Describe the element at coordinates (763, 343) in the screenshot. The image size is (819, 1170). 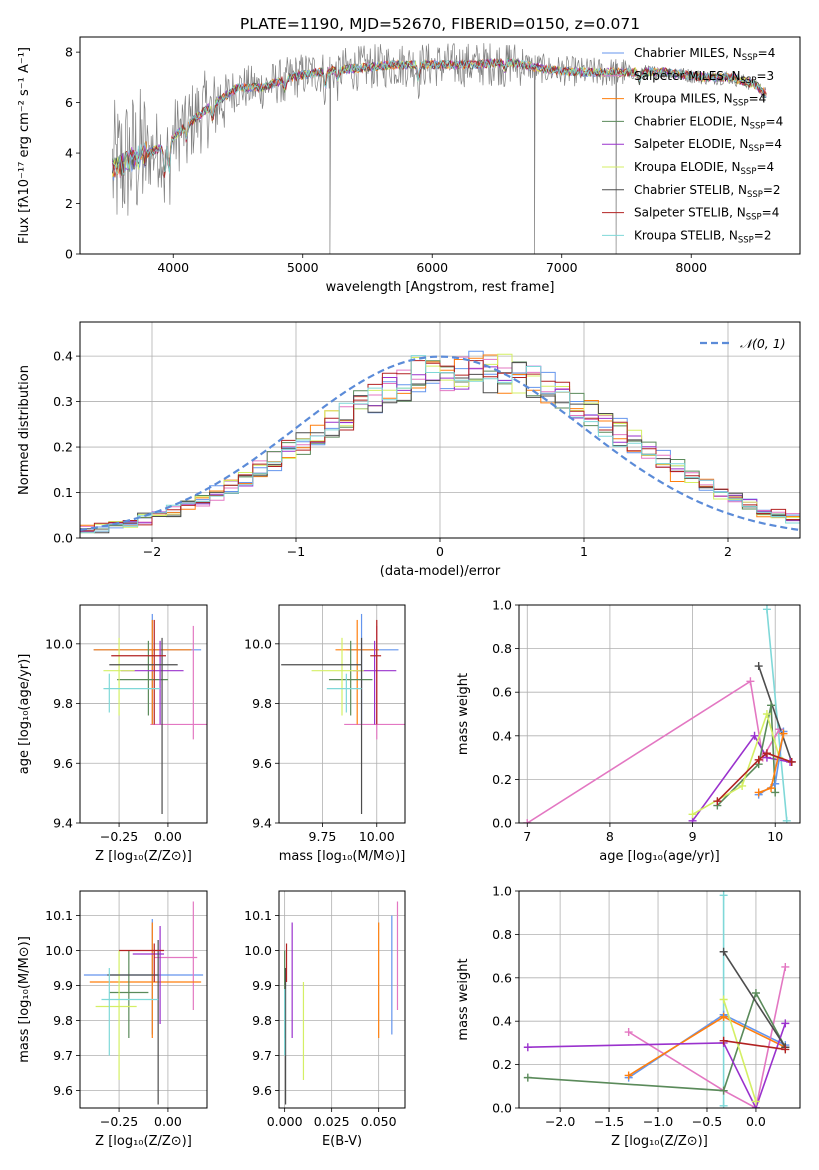
I see `legend-label: 𝒩(0, 1)` at that location.